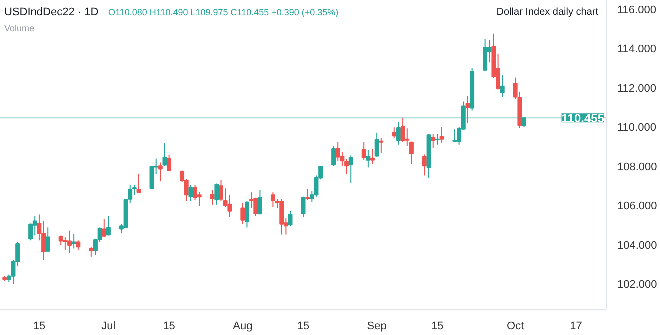 The height and width of the screenshot is (335, 660). I want to click on y-tick-label: 108.000, so click(638, 167).